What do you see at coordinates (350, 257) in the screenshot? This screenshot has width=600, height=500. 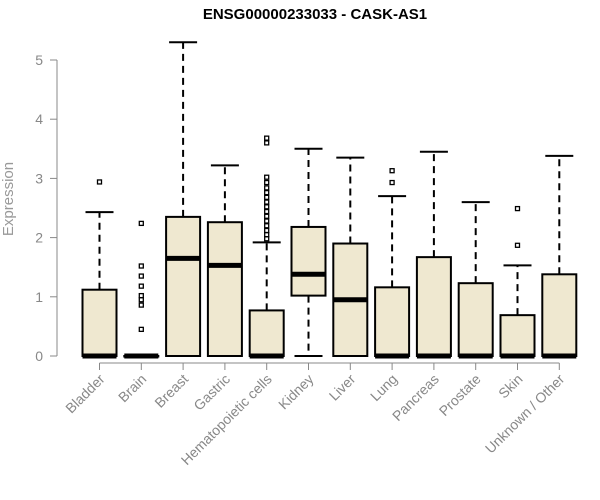 I see `box-liver` at bounding box center [350, 257].